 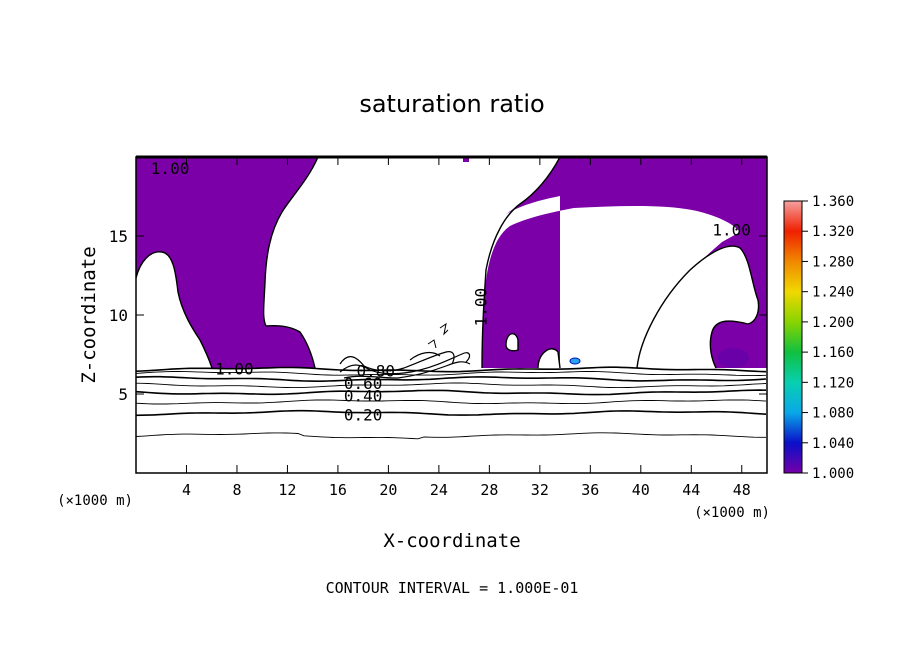 I want to click on colorbar-tick-label: 1.080, so click(x=833, y=414).